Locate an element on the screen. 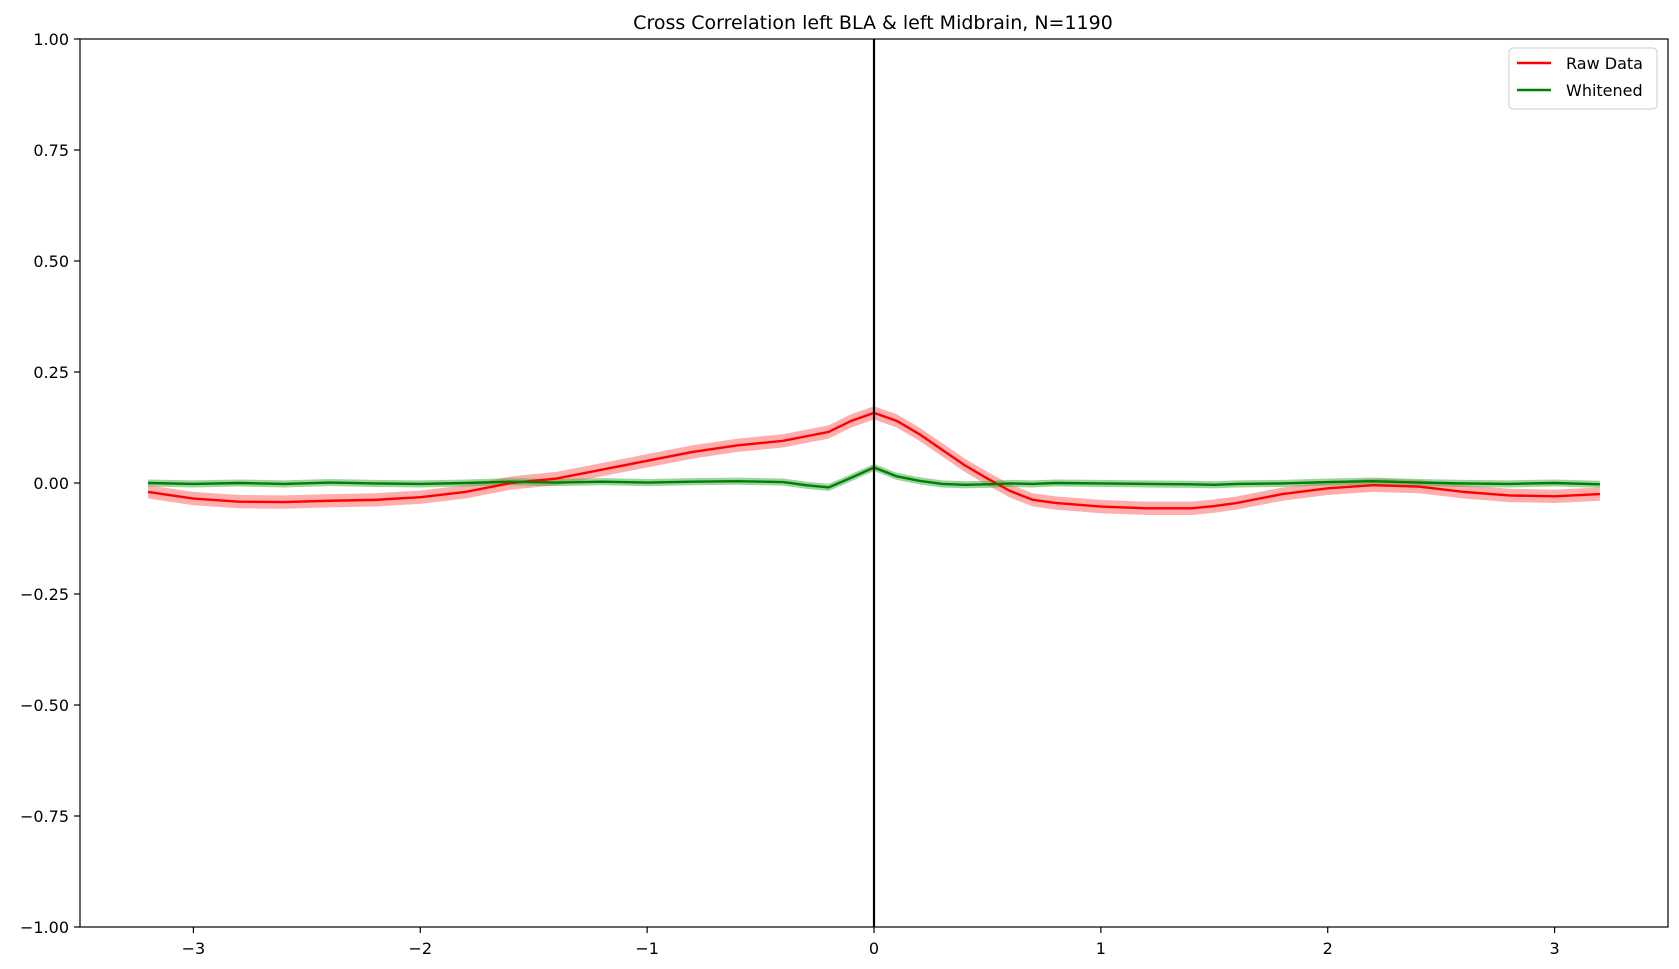  y-tick-label: 0.50 is located at coordinates (51, 261).